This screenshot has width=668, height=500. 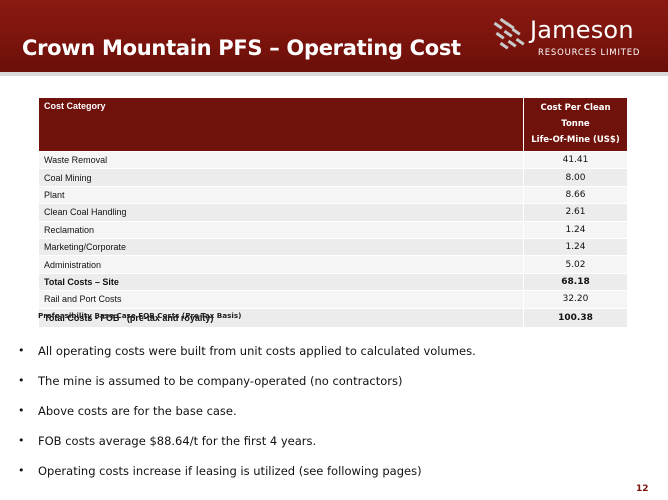 I want to click on table-row: Administration 5.02, so click(x=333, y=264).